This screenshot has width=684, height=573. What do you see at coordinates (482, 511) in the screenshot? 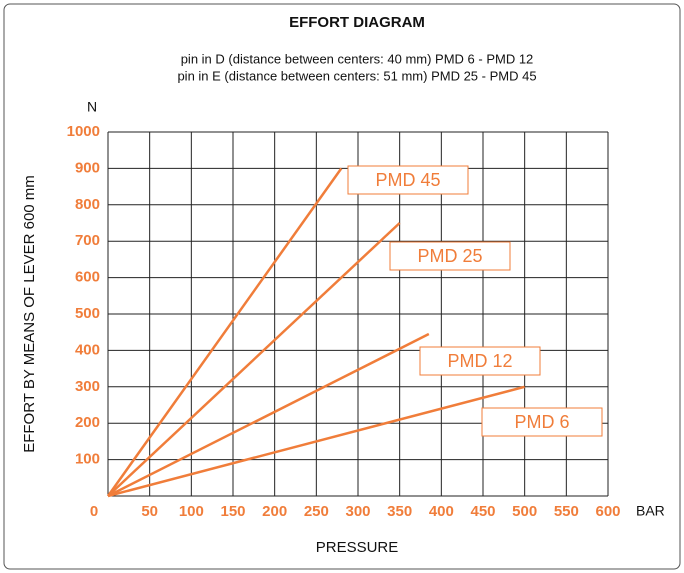
I see `x-tick-label: 450` at bounding box center [482, 511].